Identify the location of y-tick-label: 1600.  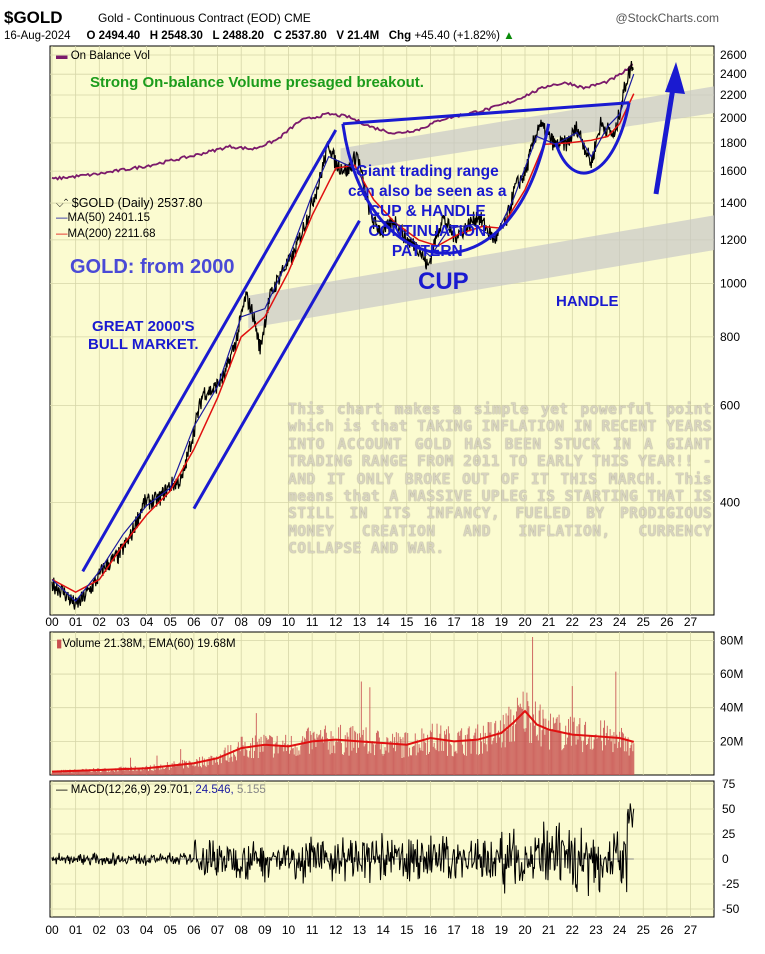
(733, 171).